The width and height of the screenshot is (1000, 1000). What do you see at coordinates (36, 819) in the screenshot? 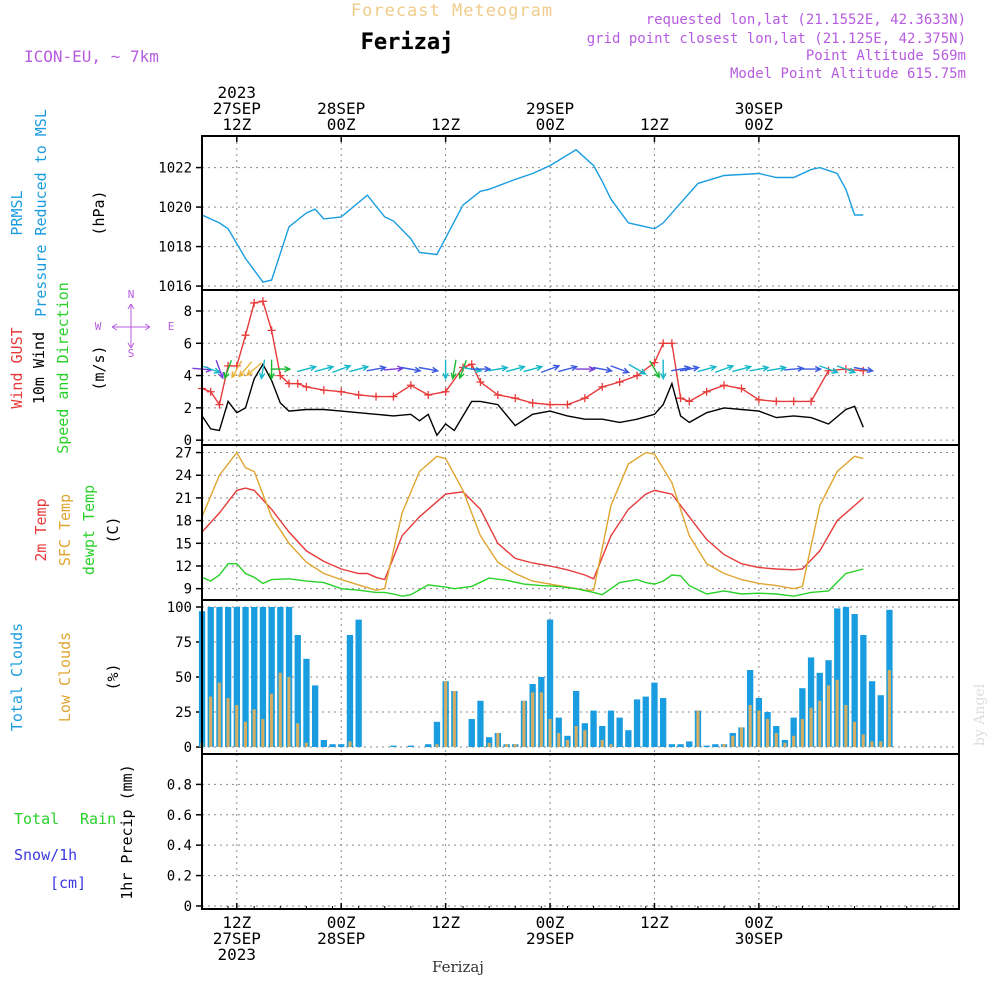
I see `precip-legend-total: Total` at bounding box center [36, 819].